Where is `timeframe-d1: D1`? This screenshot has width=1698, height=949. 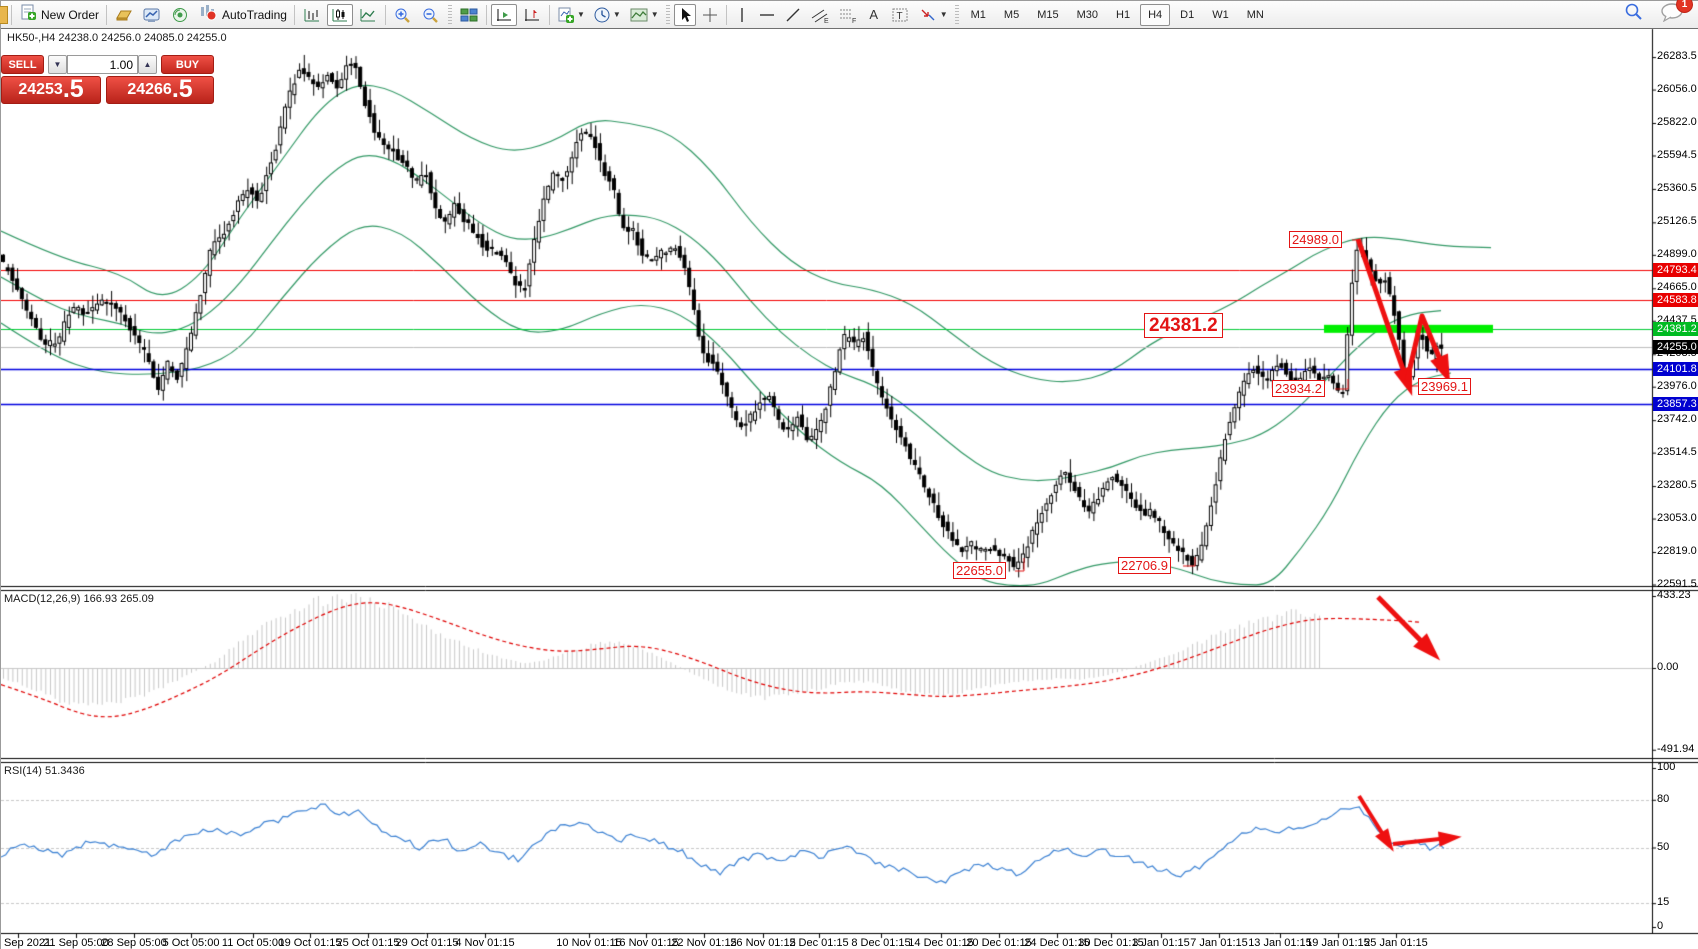 timeframe-d1: D1 is located at coordinates (1187, 14).